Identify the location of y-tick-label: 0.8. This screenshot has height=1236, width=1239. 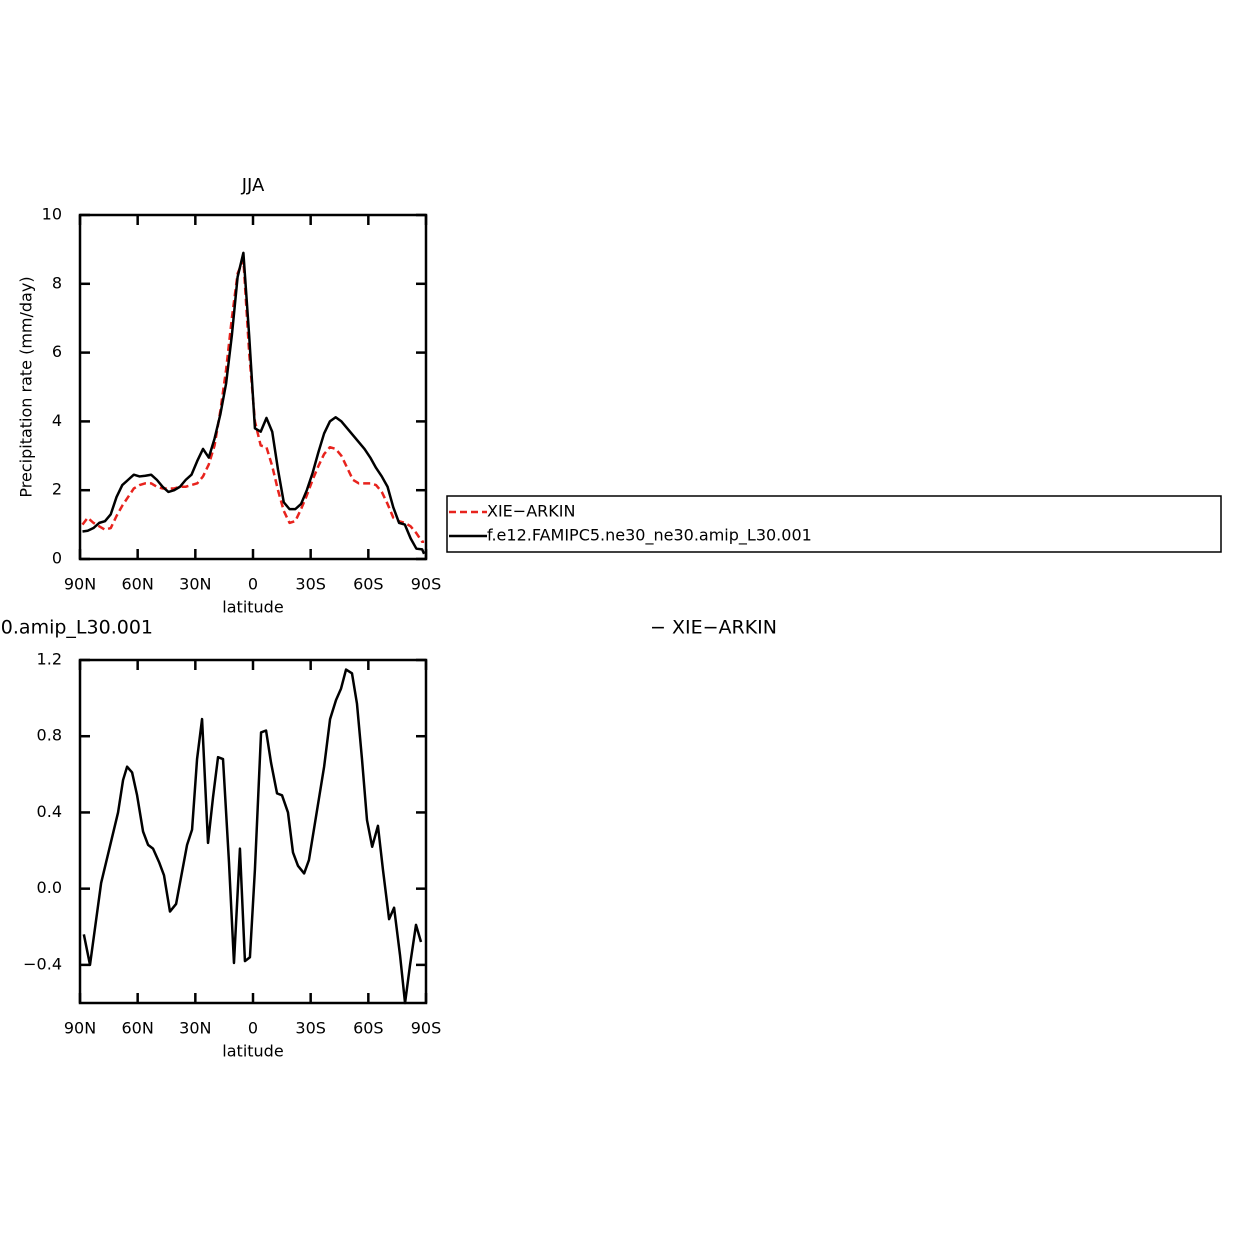
(49, 735).